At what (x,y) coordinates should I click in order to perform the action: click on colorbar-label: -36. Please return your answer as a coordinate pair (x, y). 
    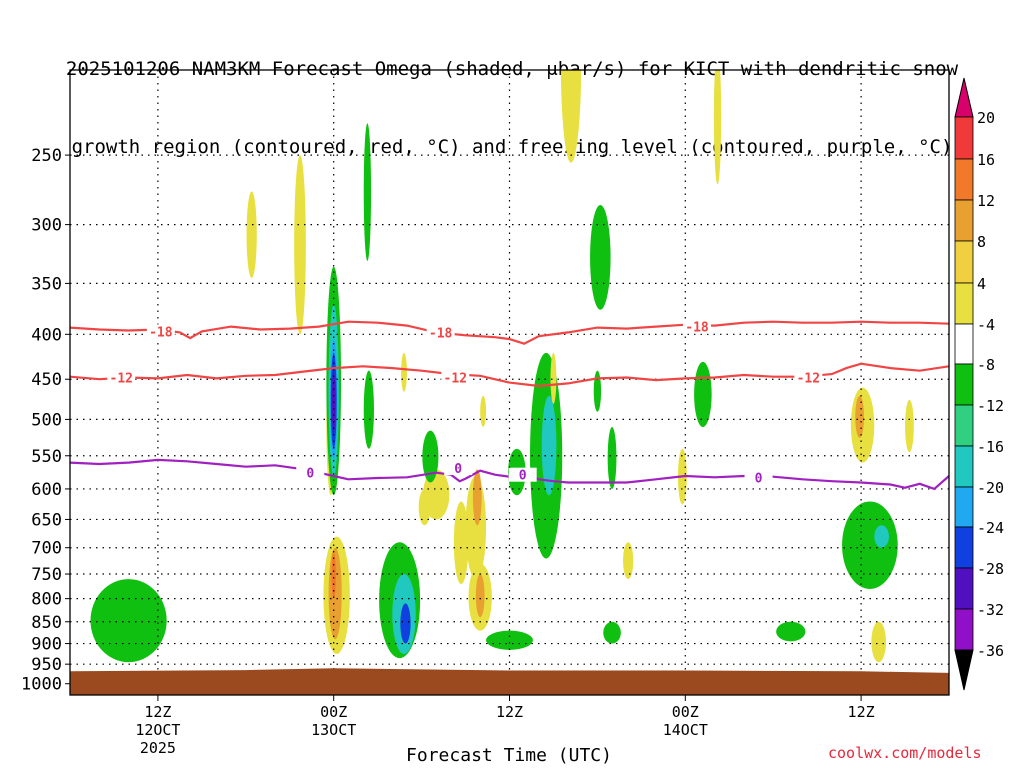
    Looking at the image, I should click on (990, 651).